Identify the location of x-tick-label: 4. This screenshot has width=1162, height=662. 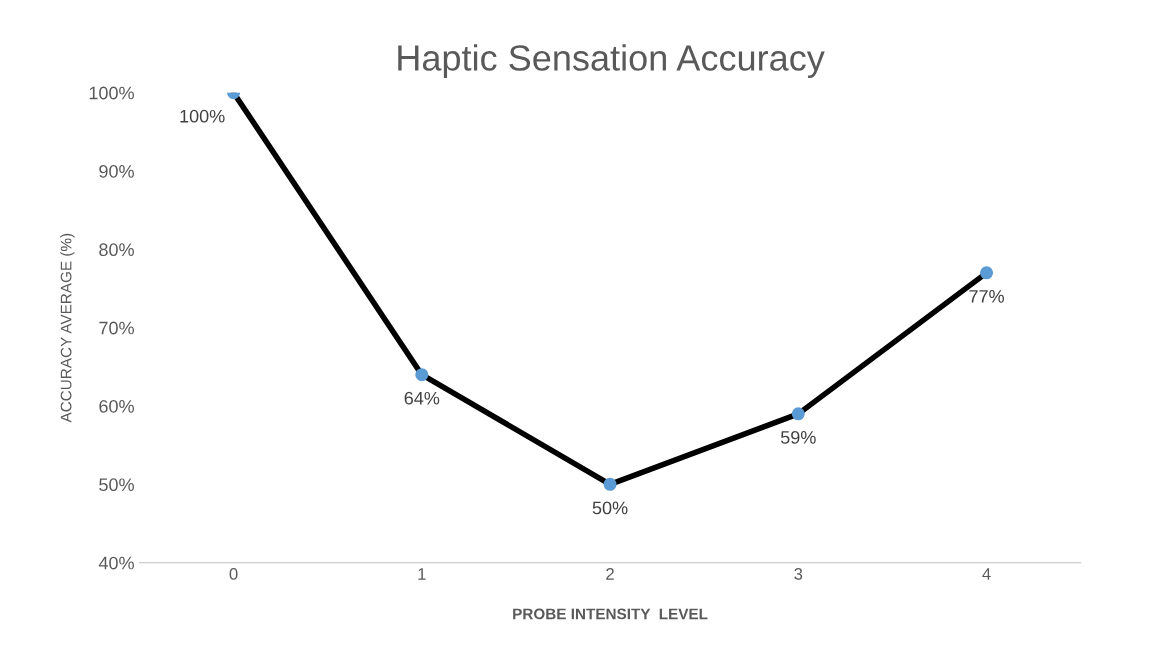
(986, 574).